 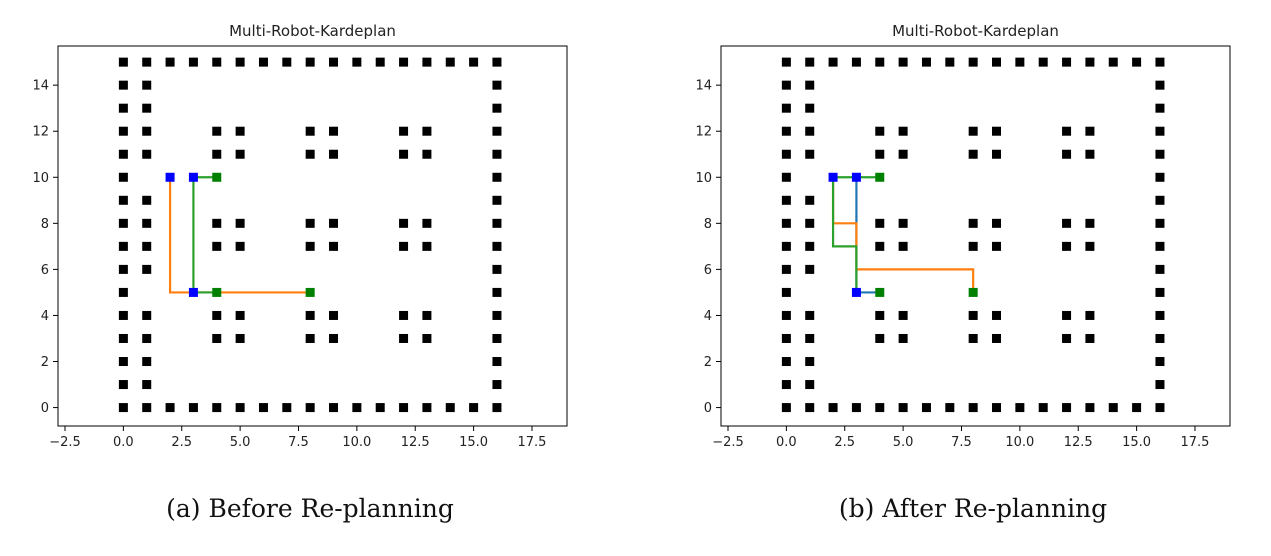 What do you see at coordinates (415, 442) in the screenshot?
I see `x-tick-label: 12.5` at bounding box center [415, 442].